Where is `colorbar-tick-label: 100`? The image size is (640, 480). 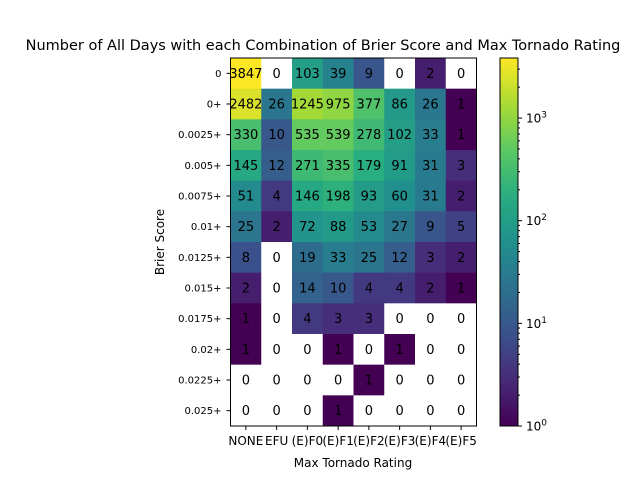 colorbar-tick-label: 100 is located at coordinates (536, 426).